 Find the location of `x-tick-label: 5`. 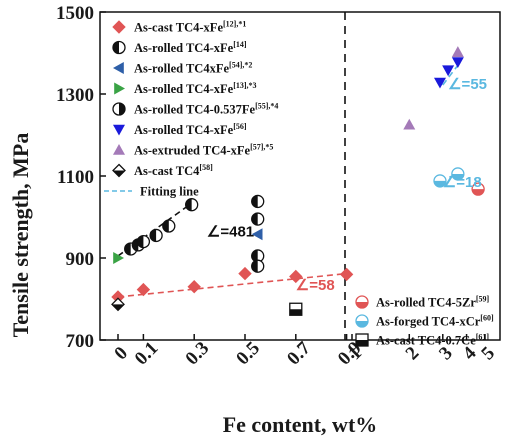

x-tick-label: 5 is located at coordinates (488, 354).